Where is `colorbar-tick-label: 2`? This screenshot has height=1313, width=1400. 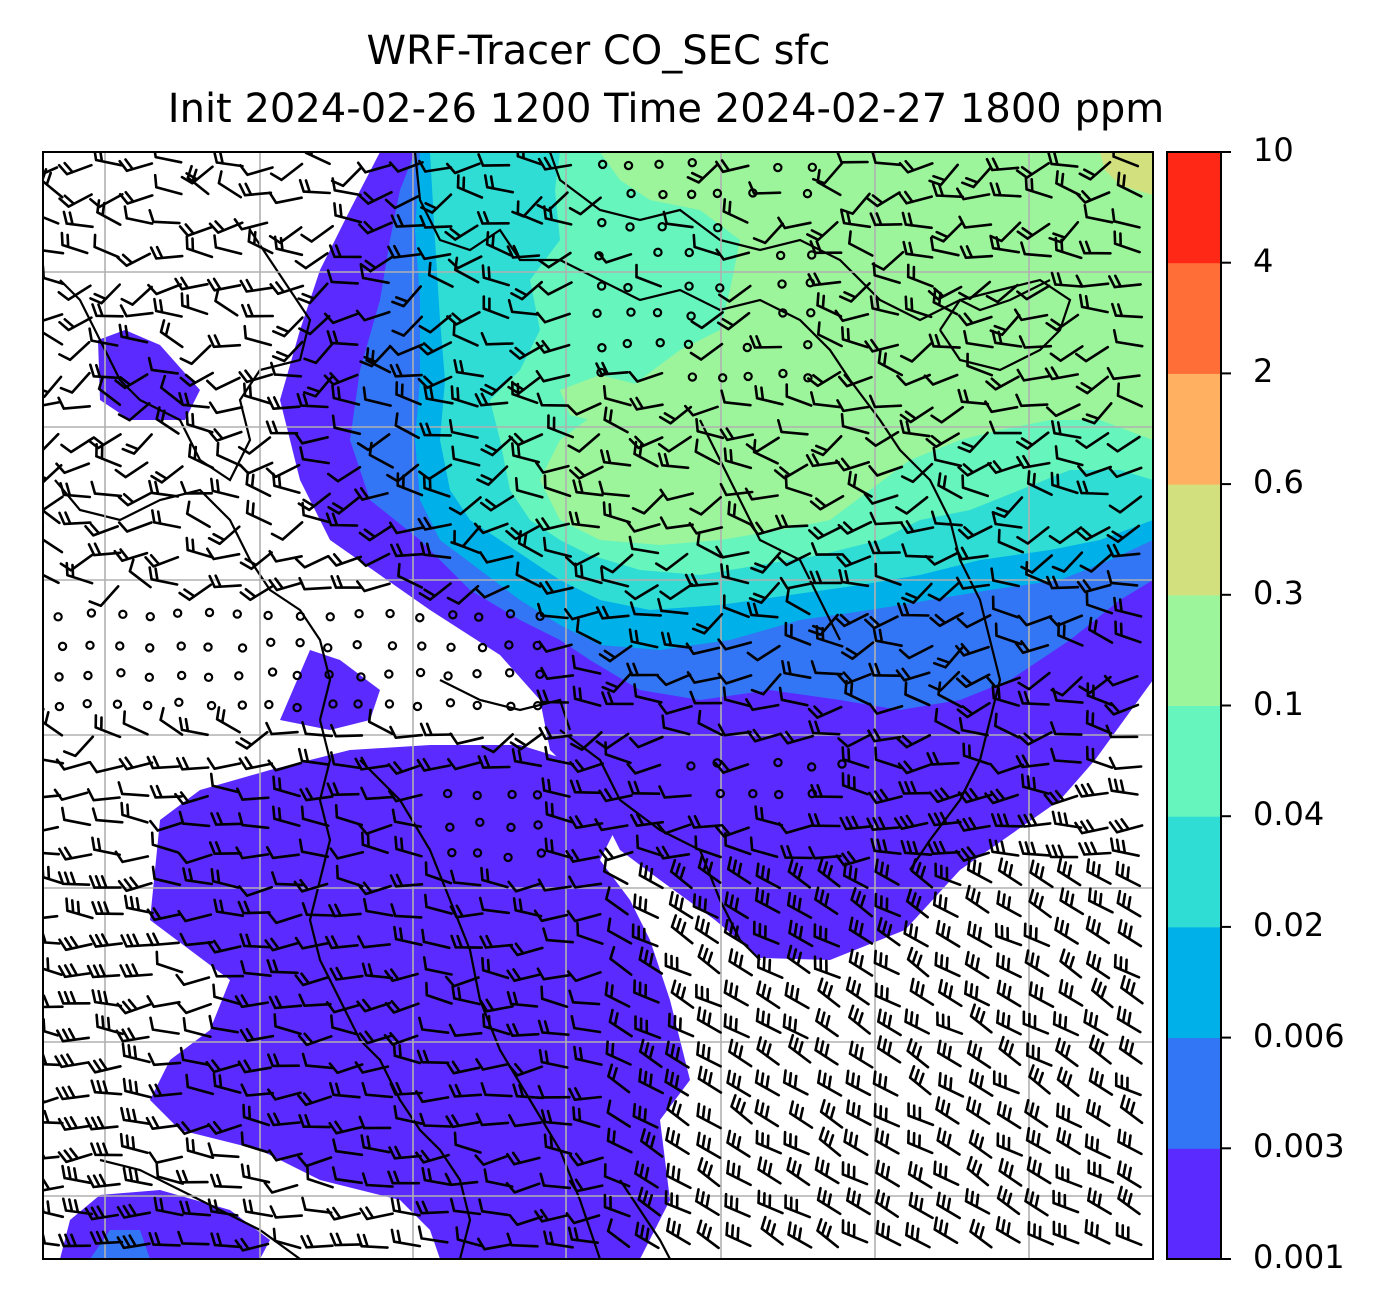 colorbar-tick-label: 2 is located at coordinates (1263, 371).